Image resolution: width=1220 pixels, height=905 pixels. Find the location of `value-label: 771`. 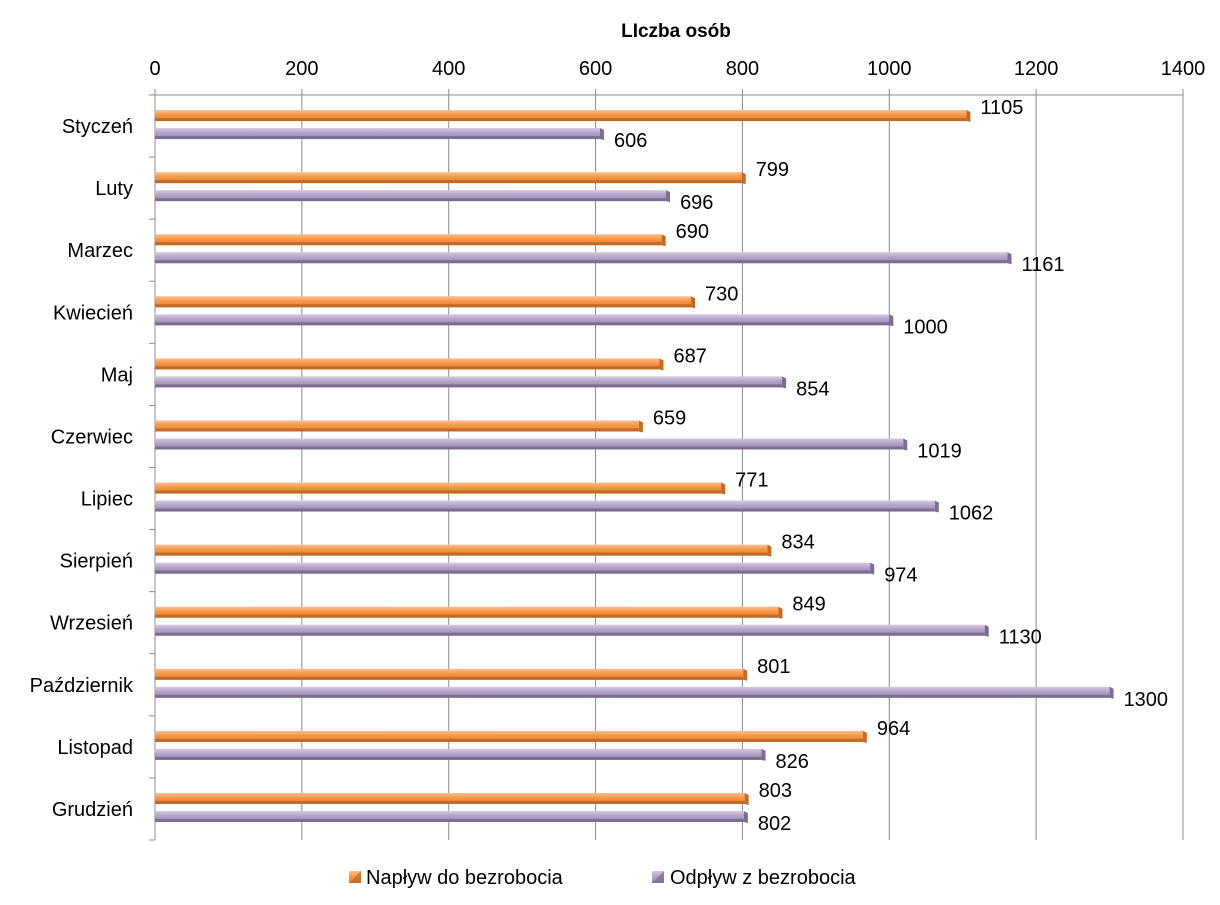

value-label: 771 is located at coordinates (751, 481).